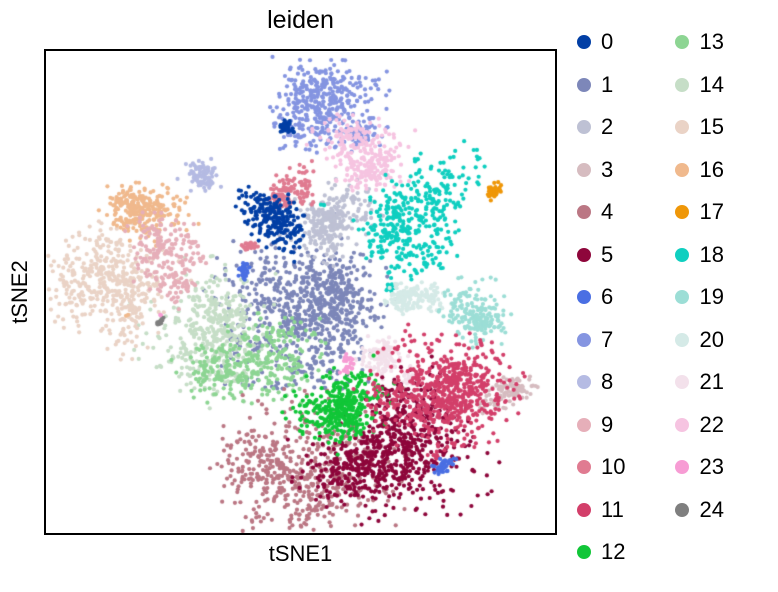  What do you see at coordinates (711, 84) in the screenshot?
I see `legend-label: 14` at bounding box center [711, 84].